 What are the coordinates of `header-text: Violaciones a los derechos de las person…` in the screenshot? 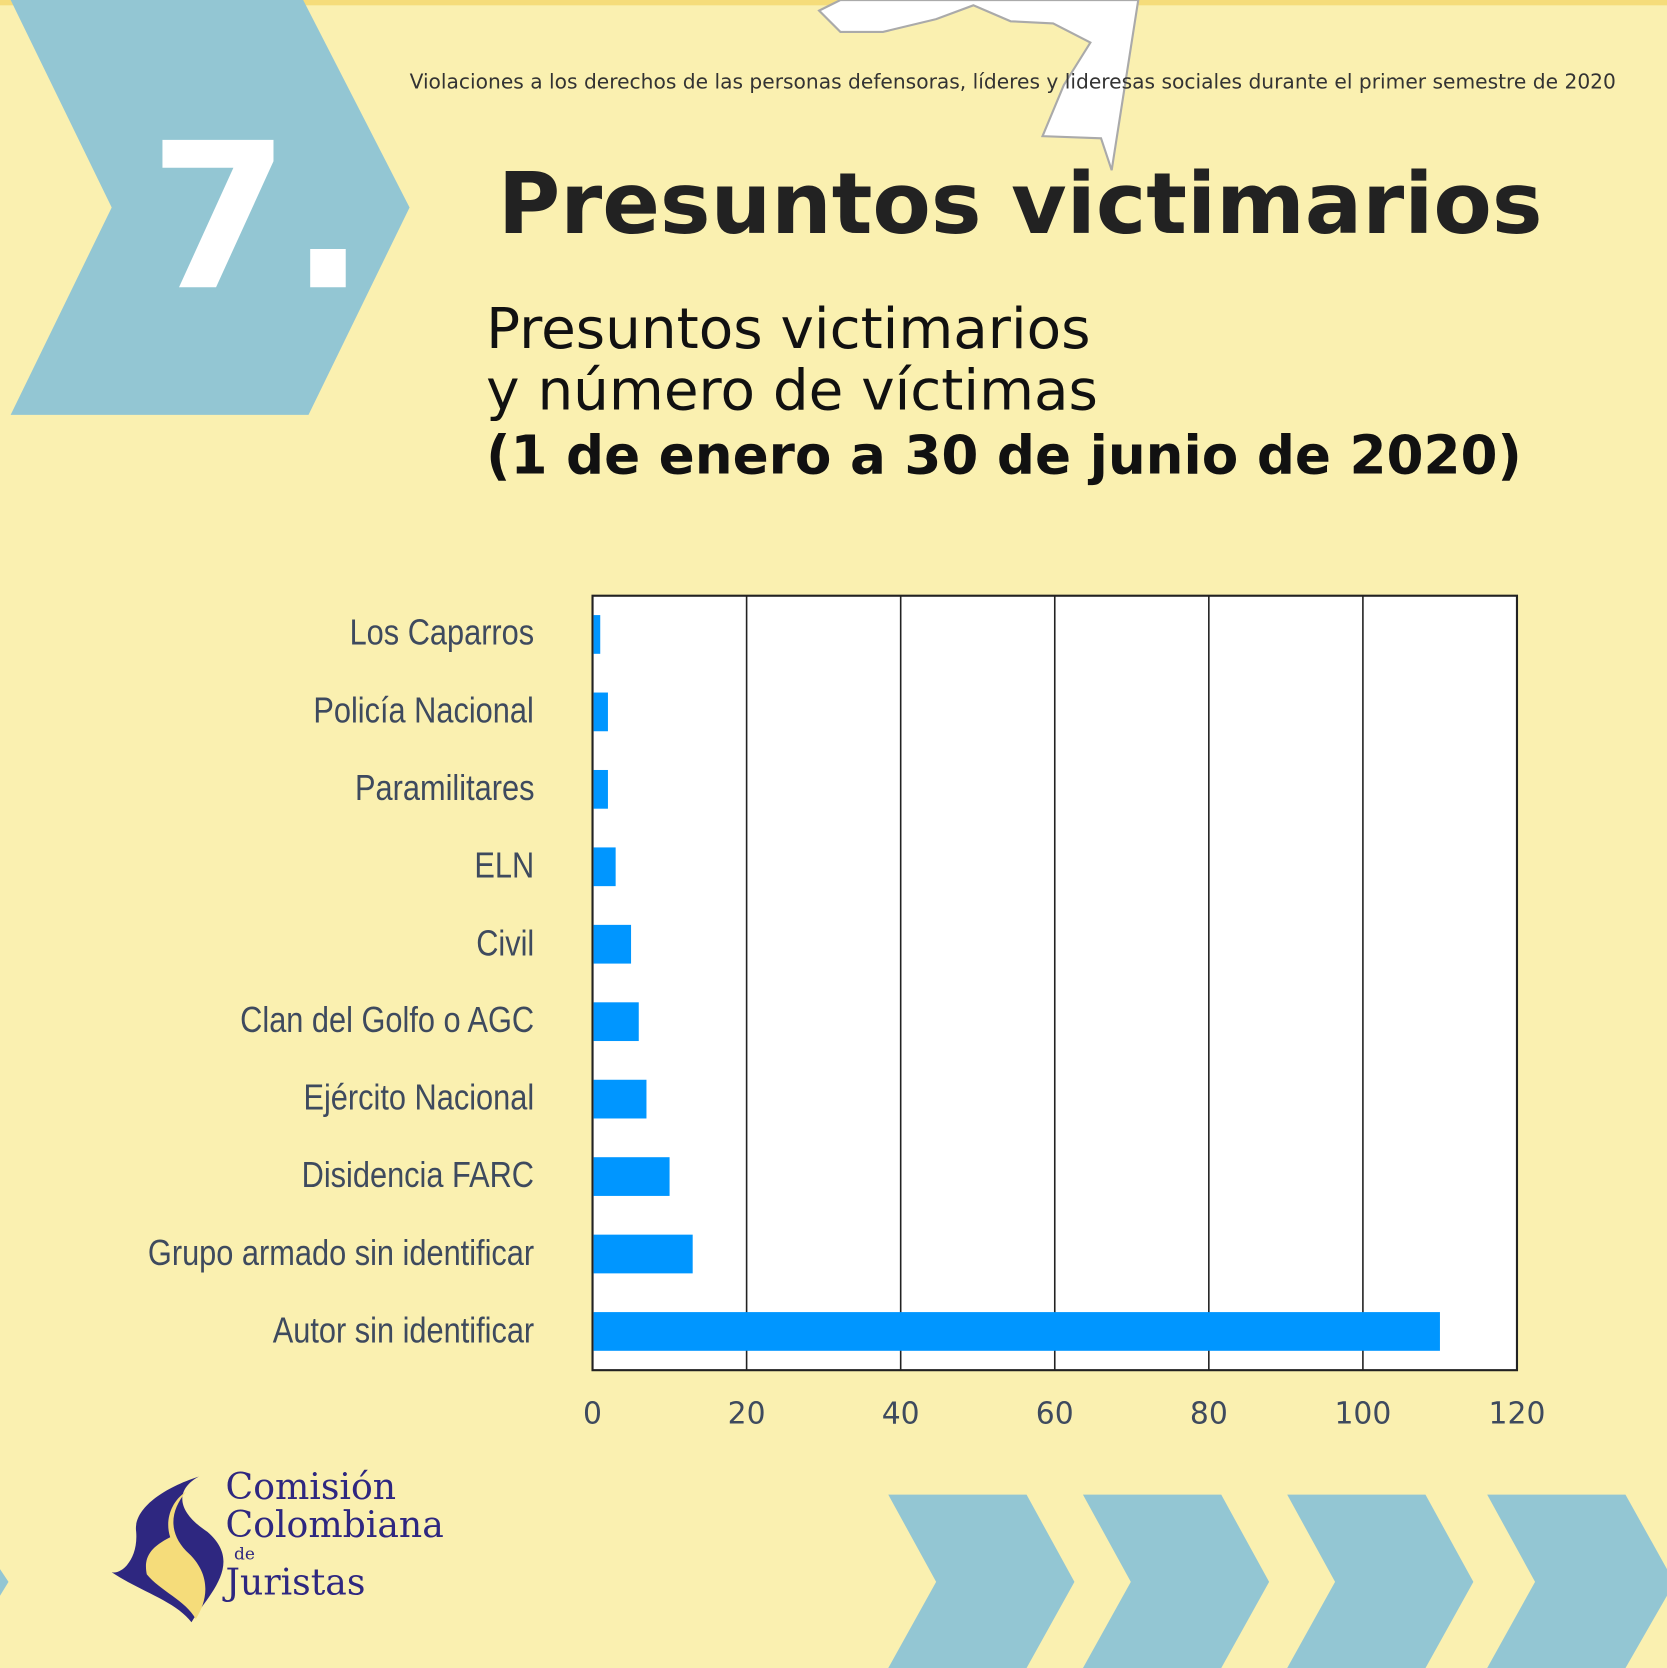 It's located at (1012, 82).